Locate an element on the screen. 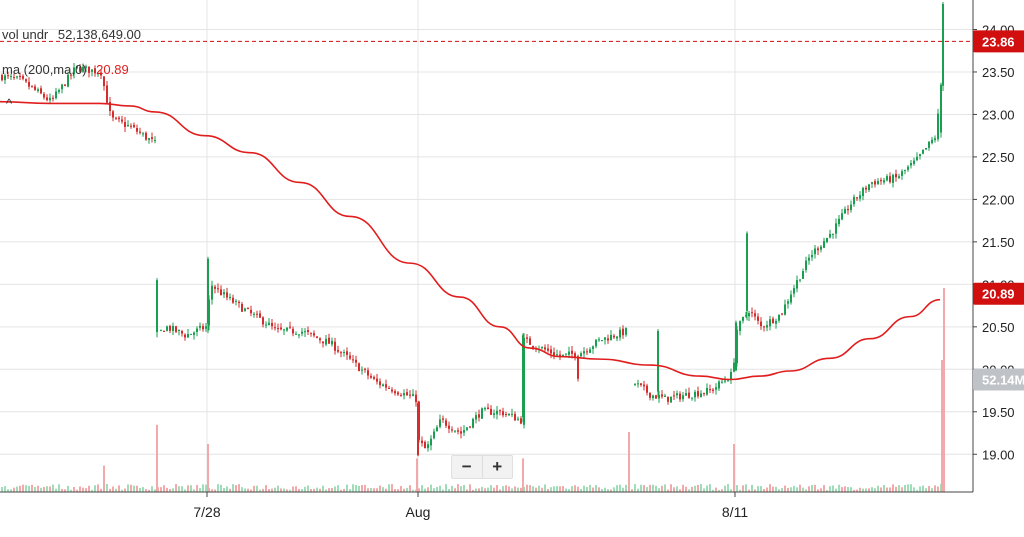  last-price-badge: 23.86 is located at coordinates (998, 41).